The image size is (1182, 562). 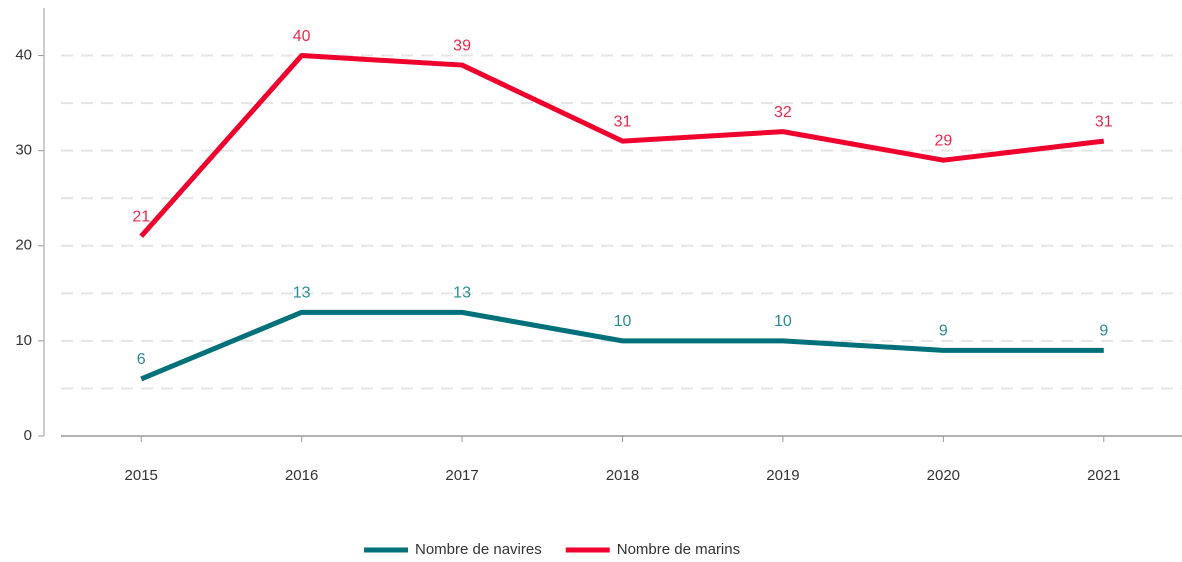 What do you see at coordinates (462, 45) in the screenshot?
I see `data-label: 39` at bounding box center [462, 45].